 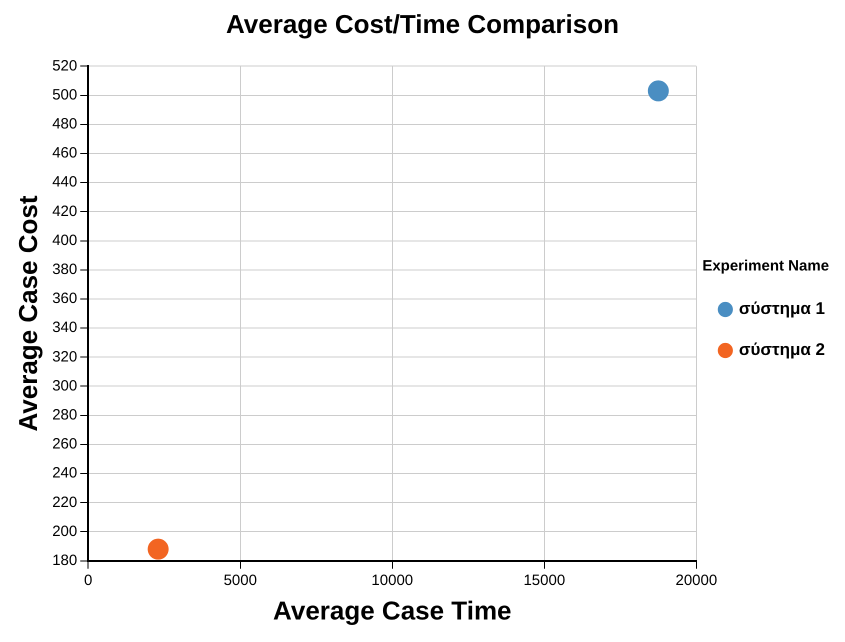 I want to click on x-tick-label: 20000, so click(x=696, y=580).